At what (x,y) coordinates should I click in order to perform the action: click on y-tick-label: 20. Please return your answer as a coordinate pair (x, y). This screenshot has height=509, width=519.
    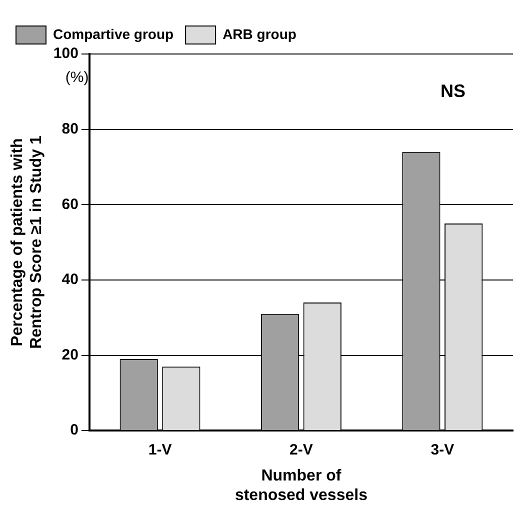
    Looking at the image, I should click on (70, 355).